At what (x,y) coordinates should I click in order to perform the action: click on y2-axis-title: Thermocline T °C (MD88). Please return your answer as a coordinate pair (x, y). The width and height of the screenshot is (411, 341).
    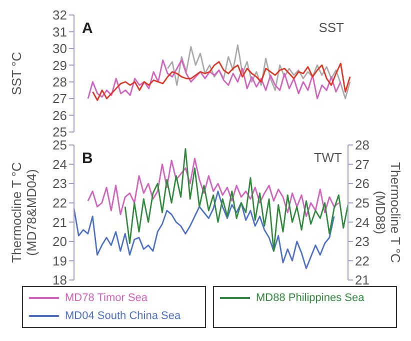
    Looking at the image, I should click on (388, 212).